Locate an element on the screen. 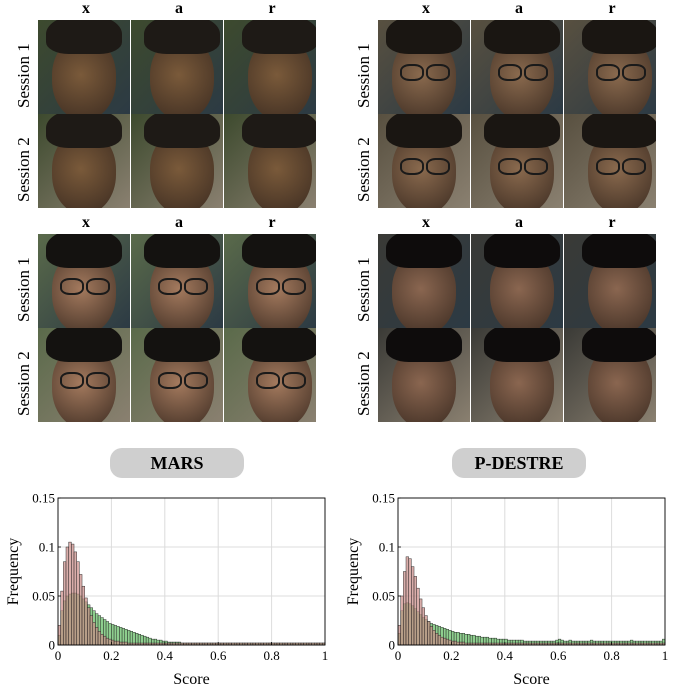 Image resolution: width=690 pixels, height=692 pixels. y-tick-label: 0.15 is located at coordinates (43, 498).